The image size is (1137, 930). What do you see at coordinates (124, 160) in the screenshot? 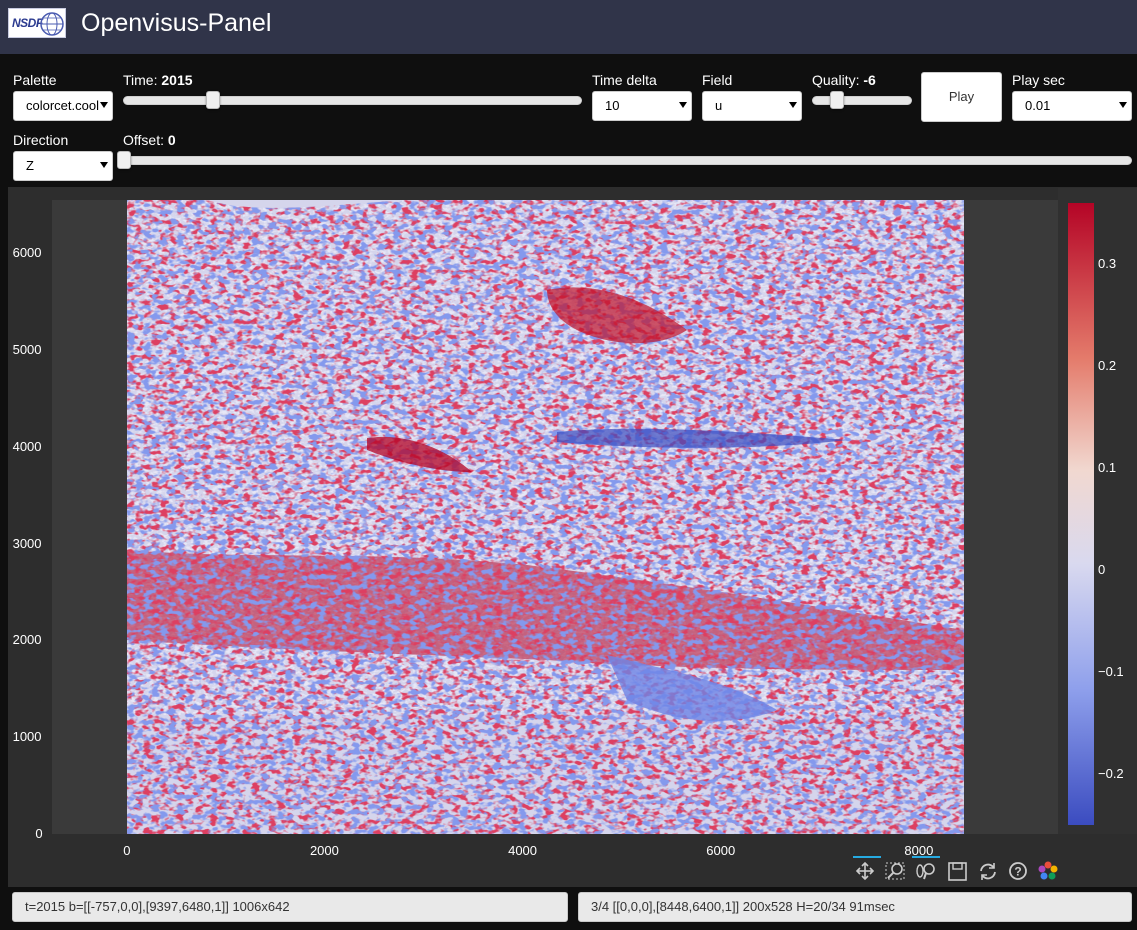
I see `offset-slider-handle` at bounding box center [124, 160].